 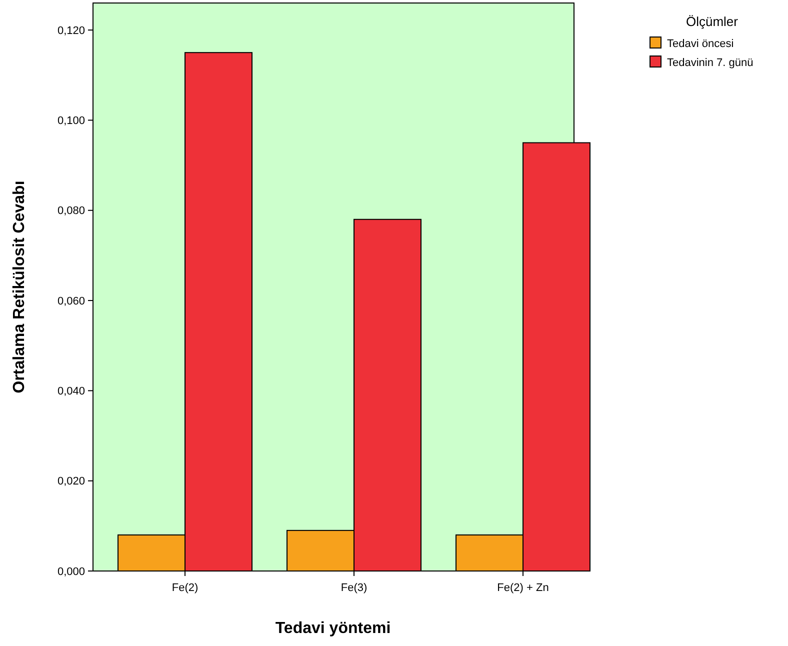 I want to click on y-tick-label: 0,020, so click(x=71, y=482).